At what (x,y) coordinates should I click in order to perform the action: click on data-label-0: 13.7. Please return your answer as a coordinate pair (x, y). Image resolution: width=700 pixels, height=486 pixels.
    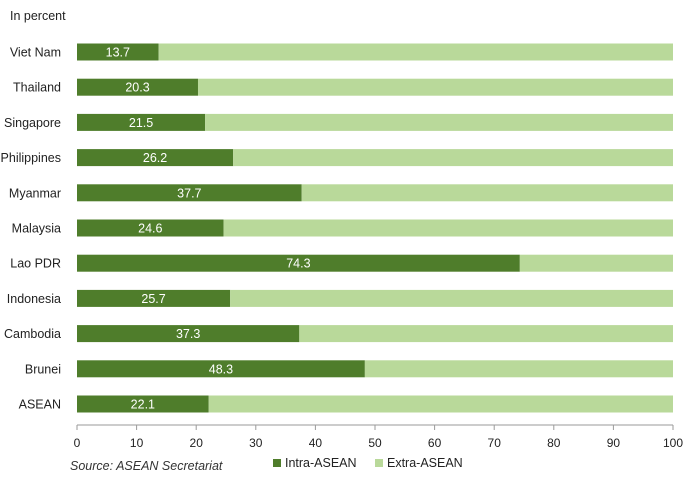
    Looking at the image, I should click on (118, 53).